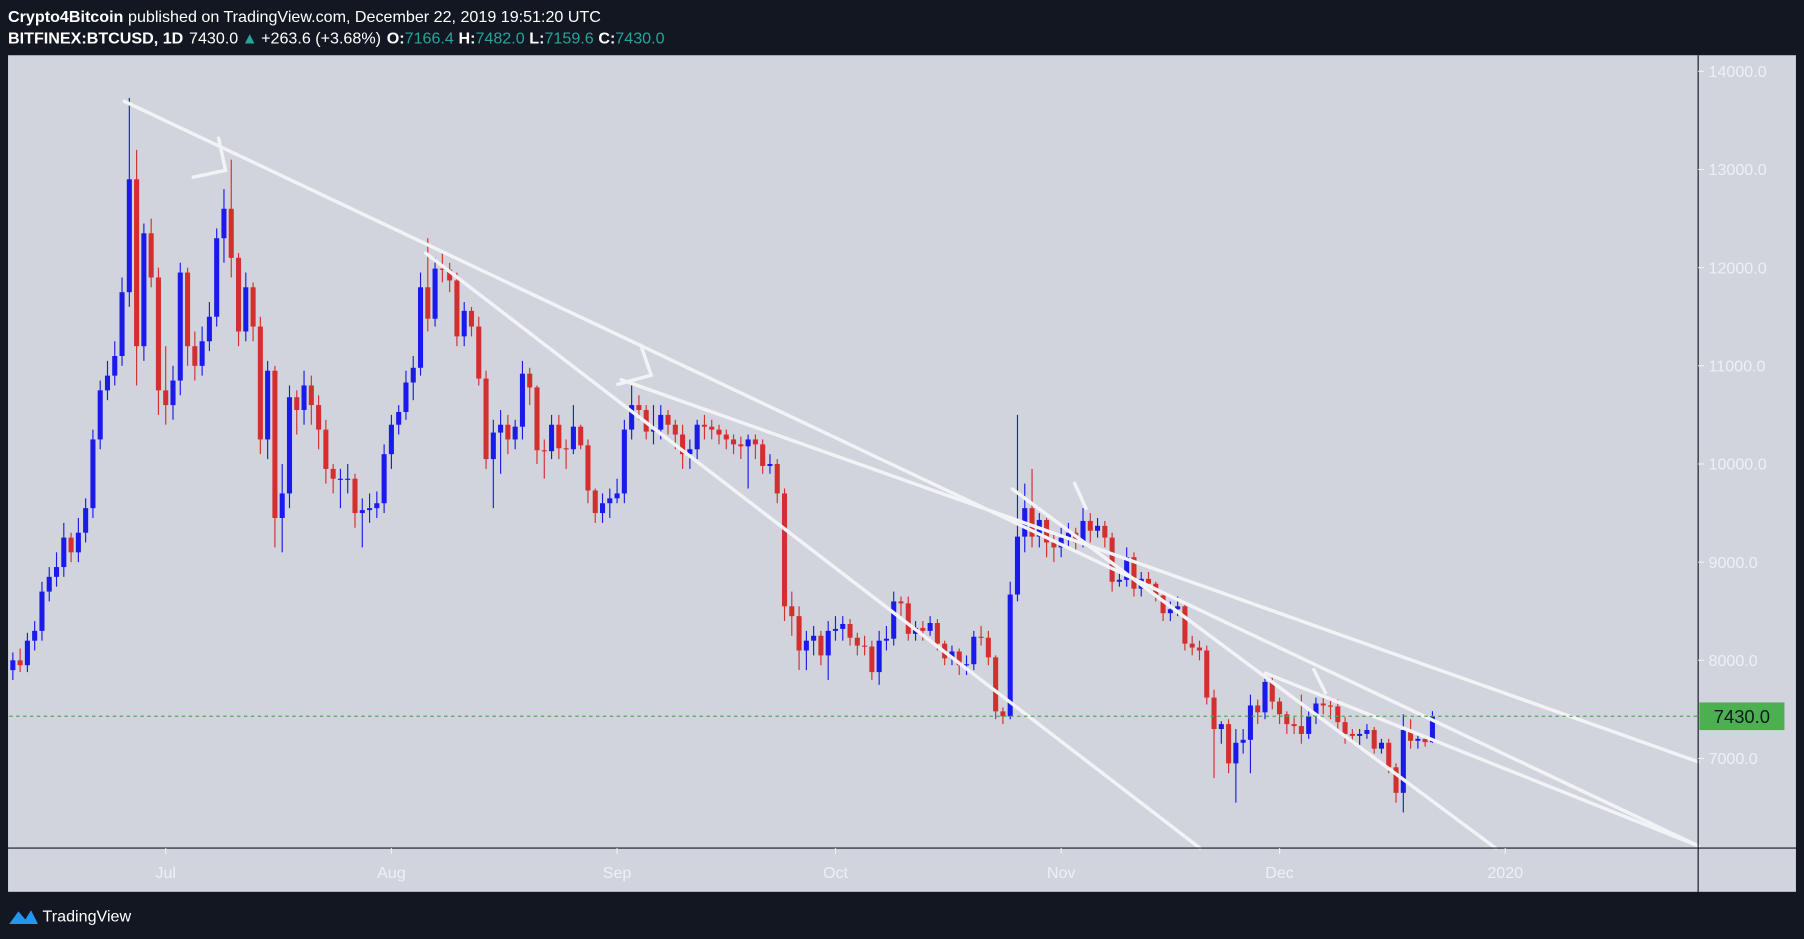 The height and width of the screenshot is (939, 1804). What do you see at coordinates (250, 39) in the screenshot?
I see `direction: ▲` at bounding box center [250, 39].